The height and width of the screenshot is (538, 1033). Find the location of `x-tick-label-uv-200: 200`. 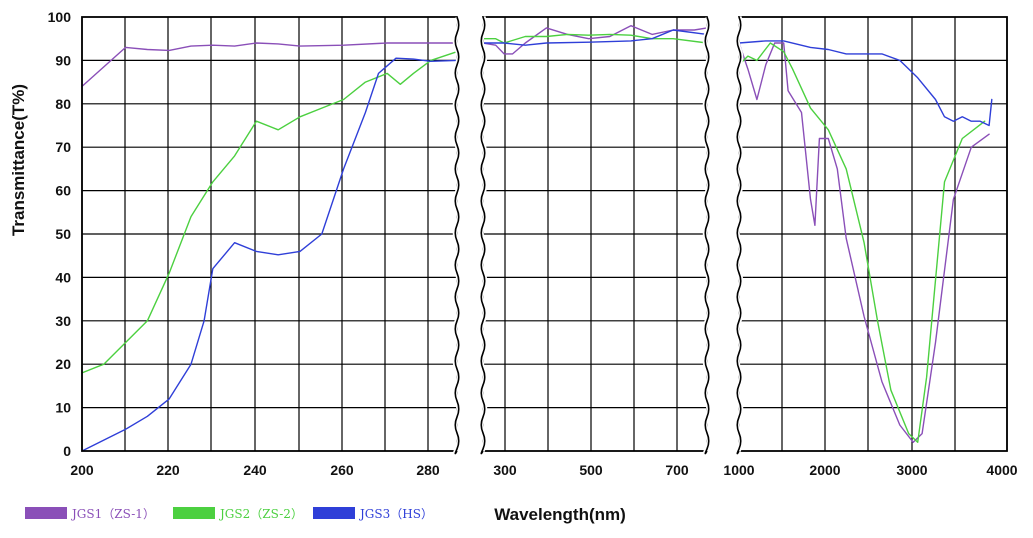

x-tick-label-uv-200: 200 is located at coordinates (82, 470).